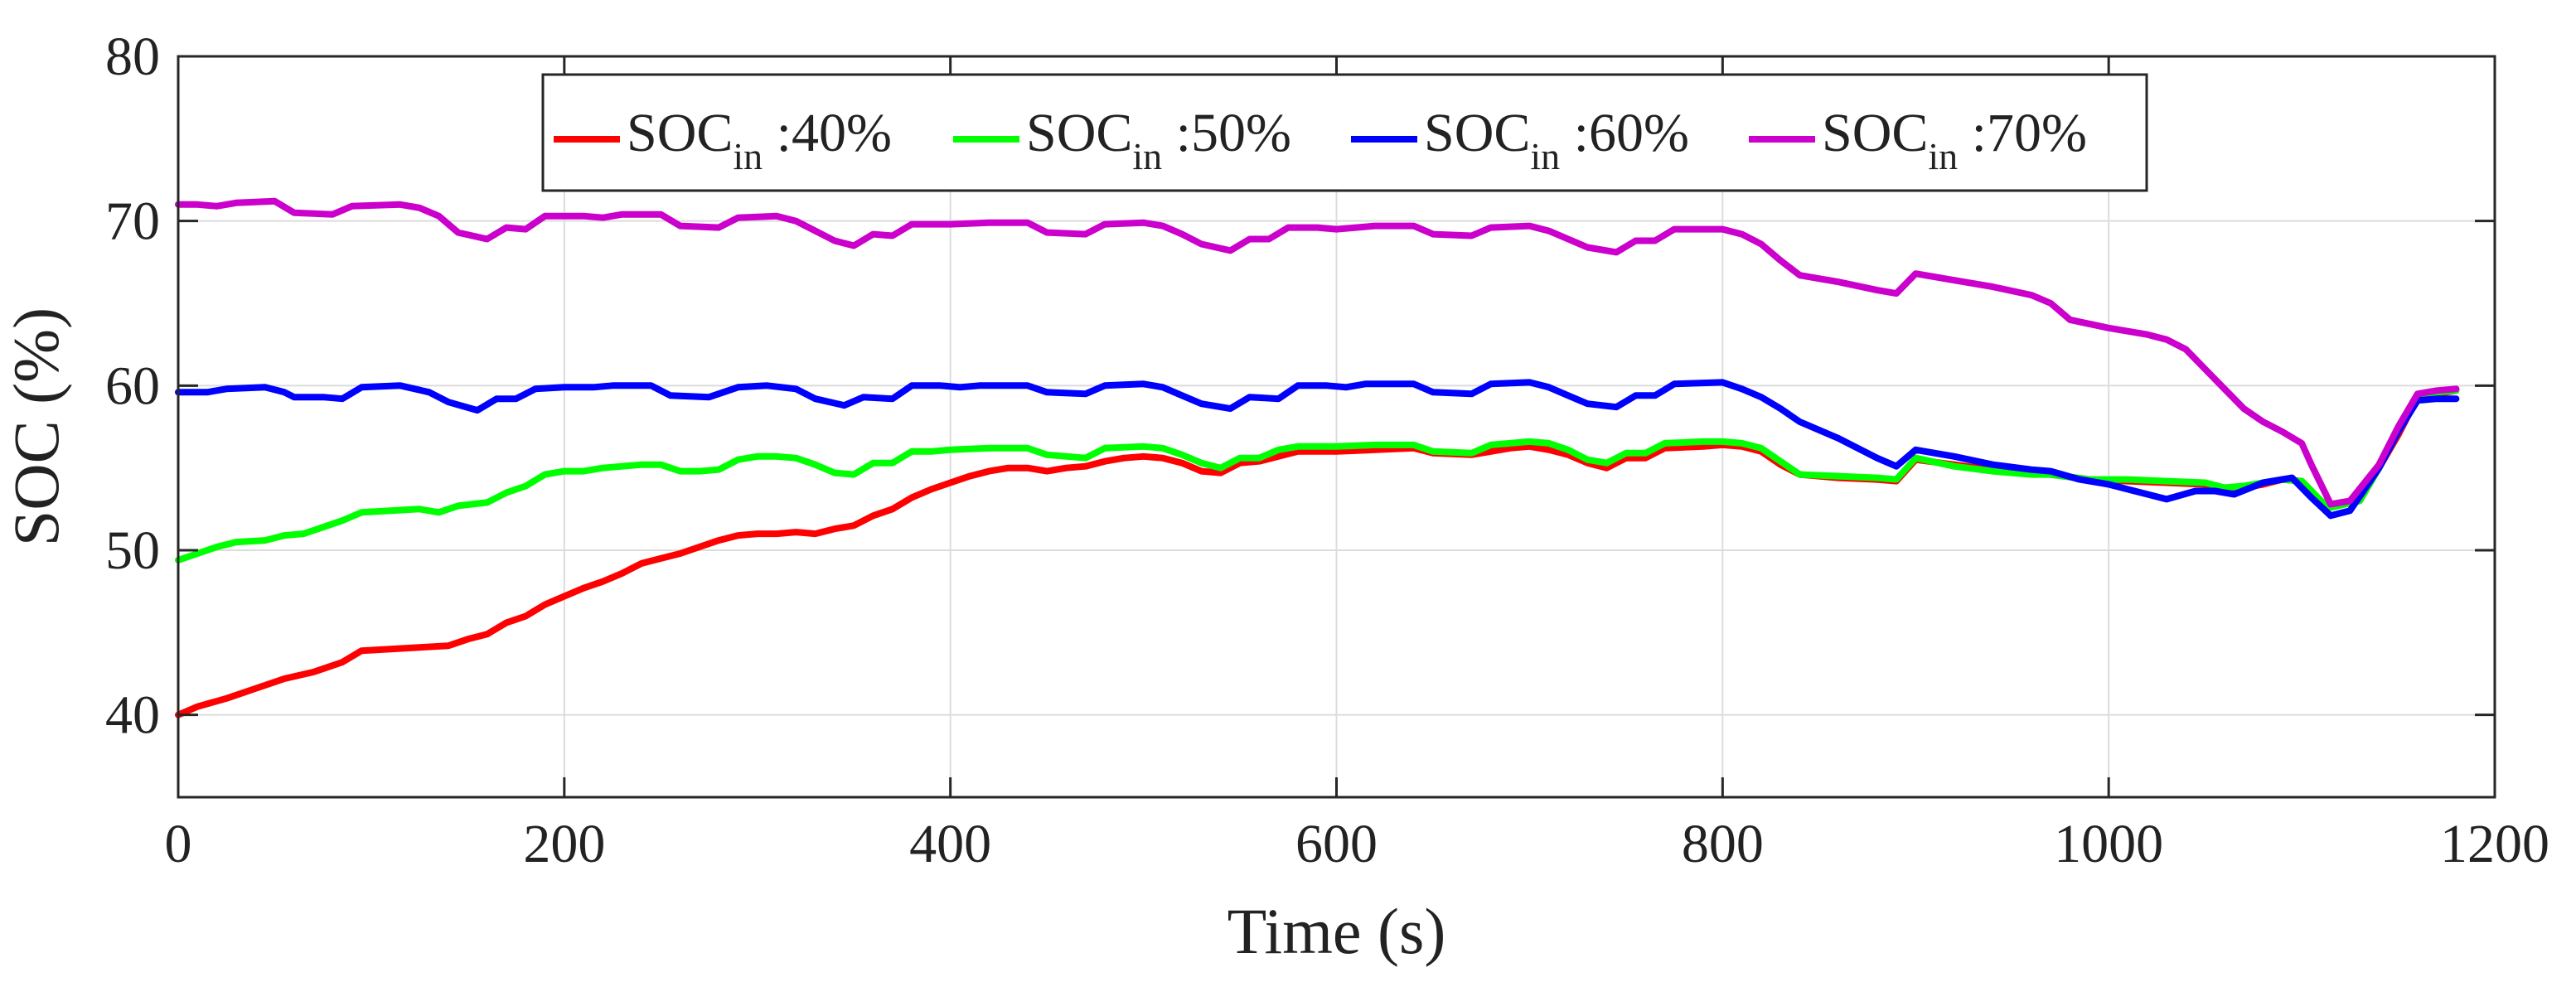  Describe the element at coordinates (2022, 133) in the screenshot. I see `legend-label-value: :70%` at that location.